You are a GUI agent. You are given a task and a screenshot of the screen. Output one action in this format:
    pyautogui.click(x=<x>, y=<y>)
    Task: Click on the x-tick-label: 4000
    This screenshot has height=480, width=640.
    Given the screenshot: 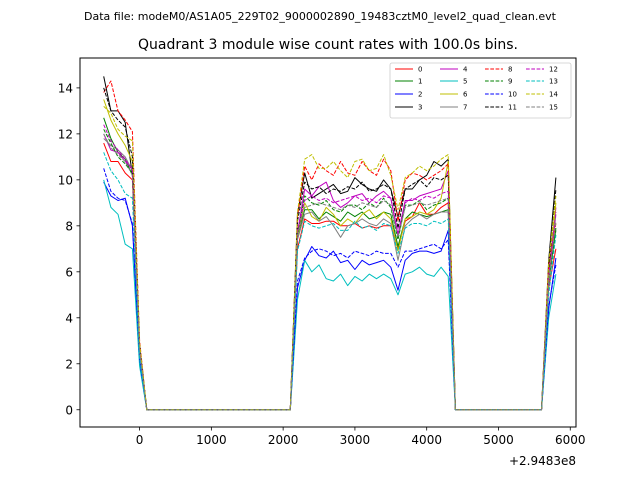 What is the action you would take?
    pyautogui.click(x=426, y=440)
    